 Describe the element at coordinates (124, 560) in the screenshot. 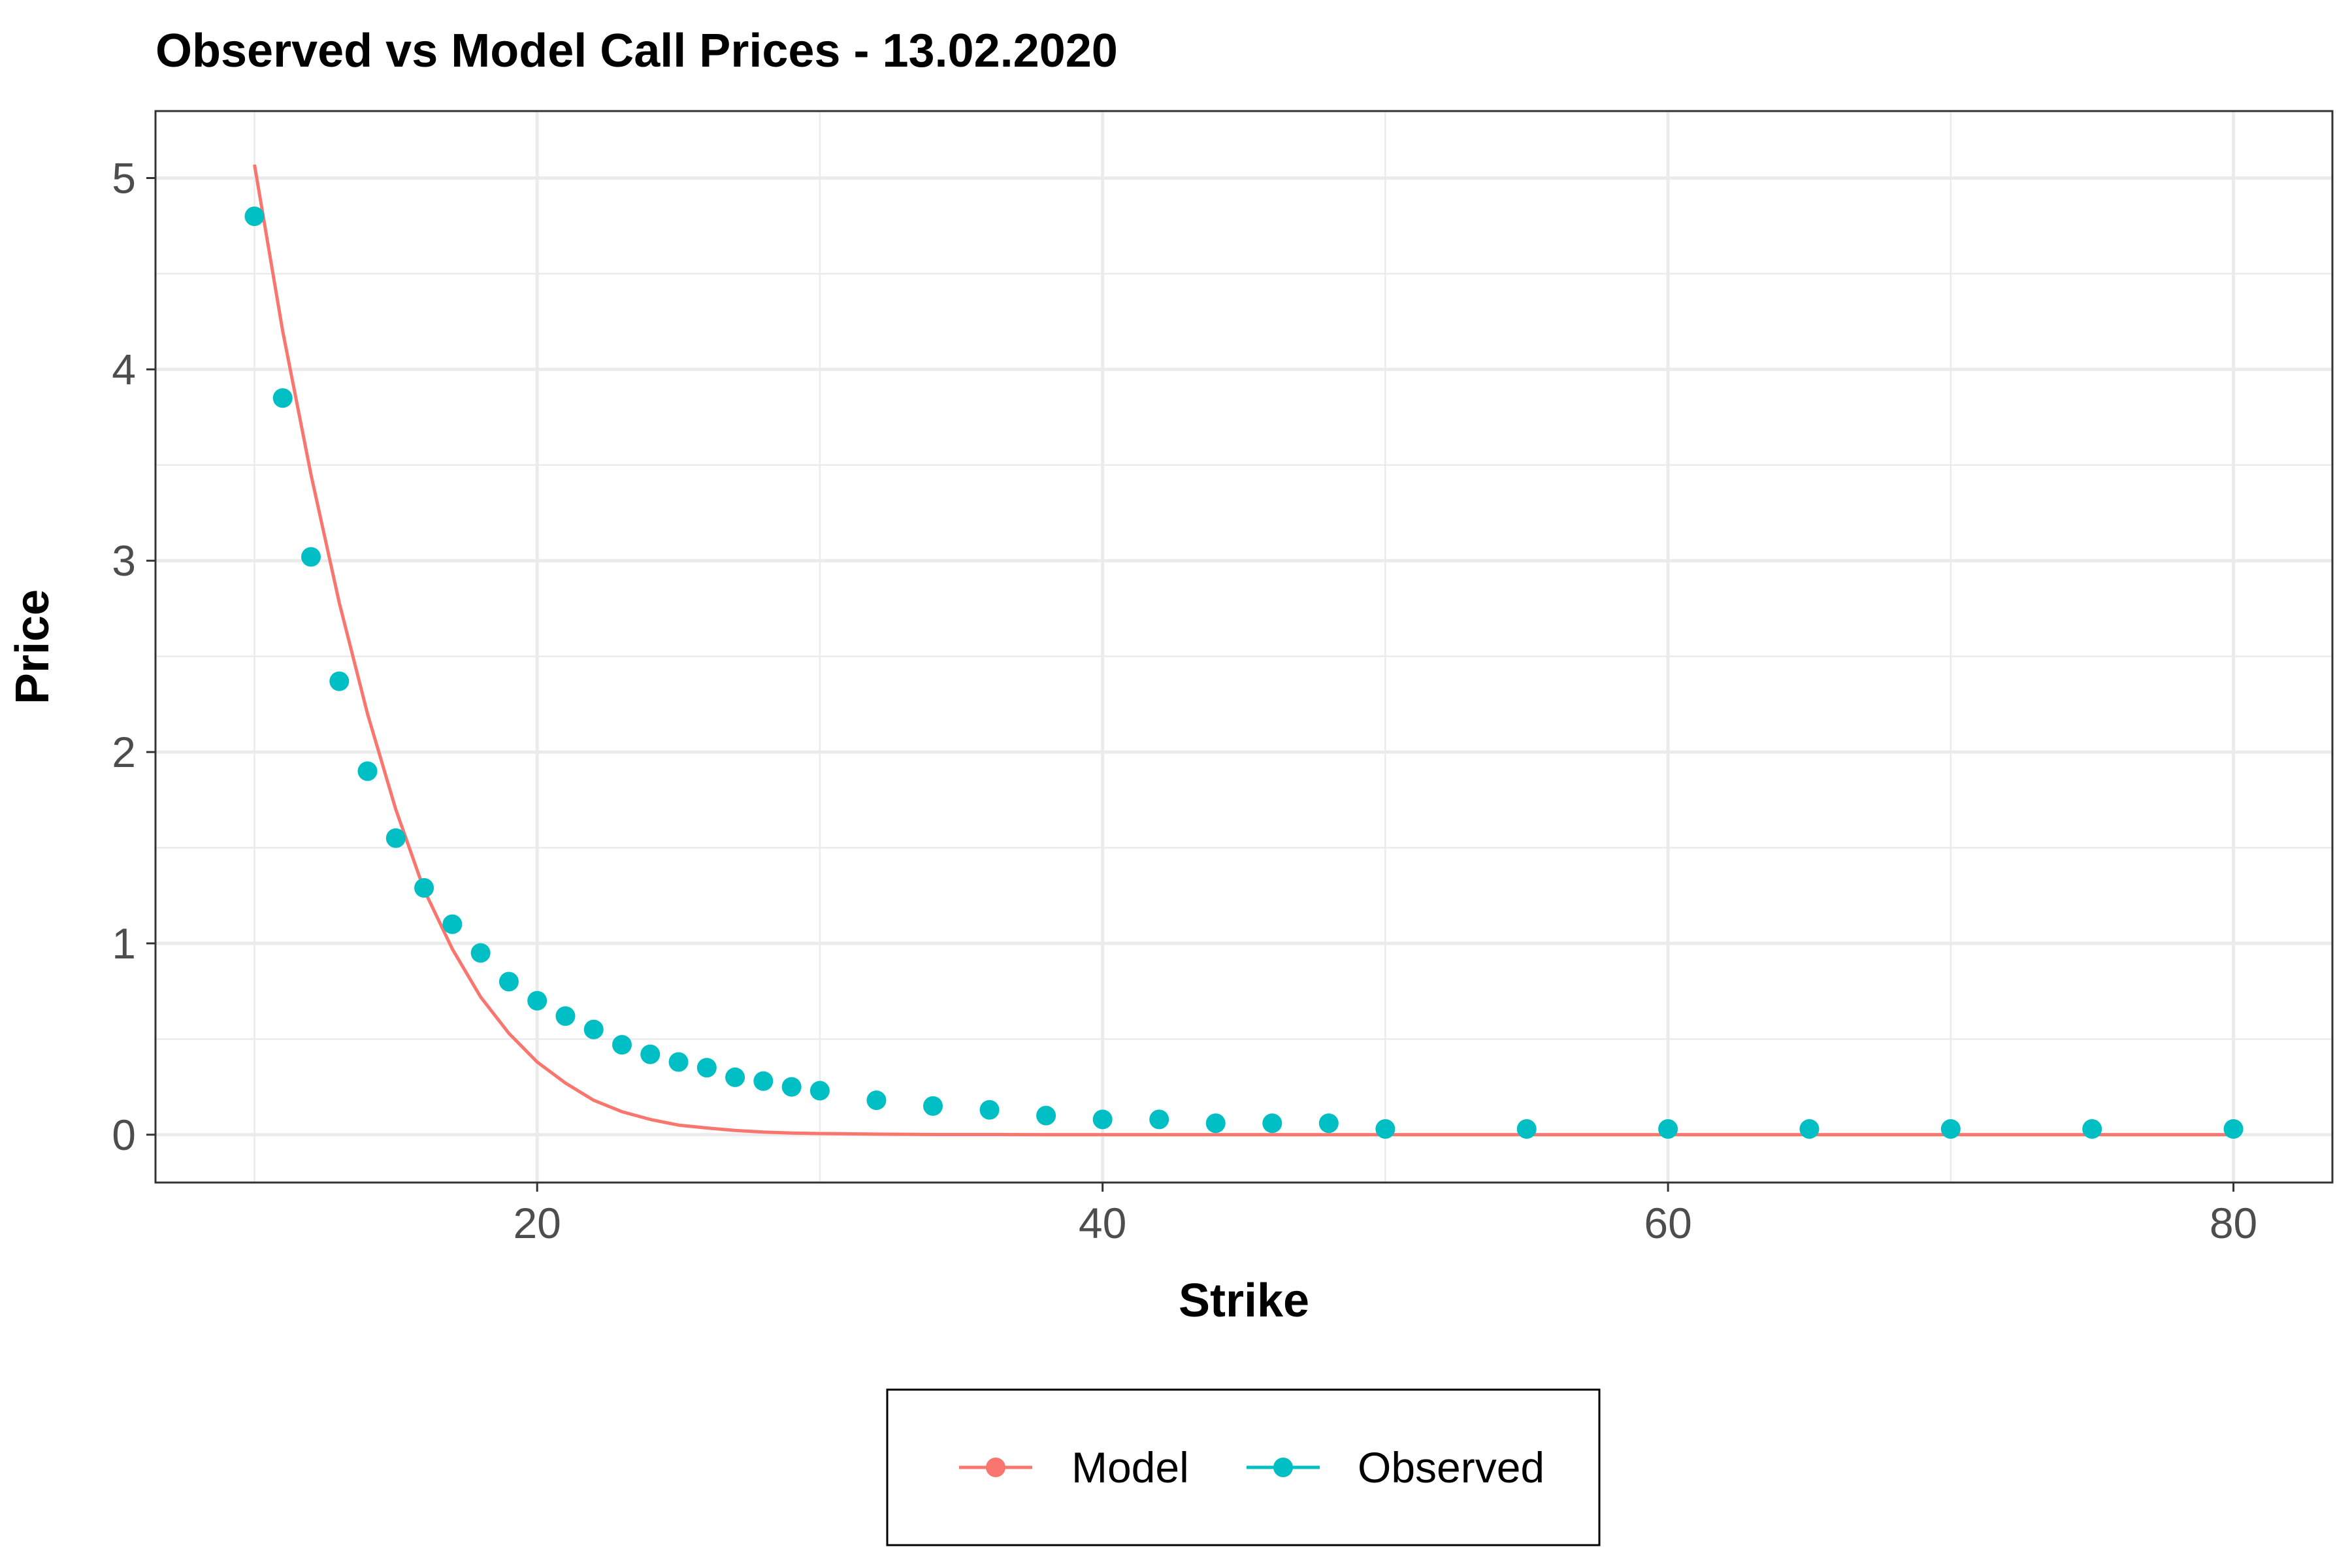

I see `y-tick-label: 3` at that location.